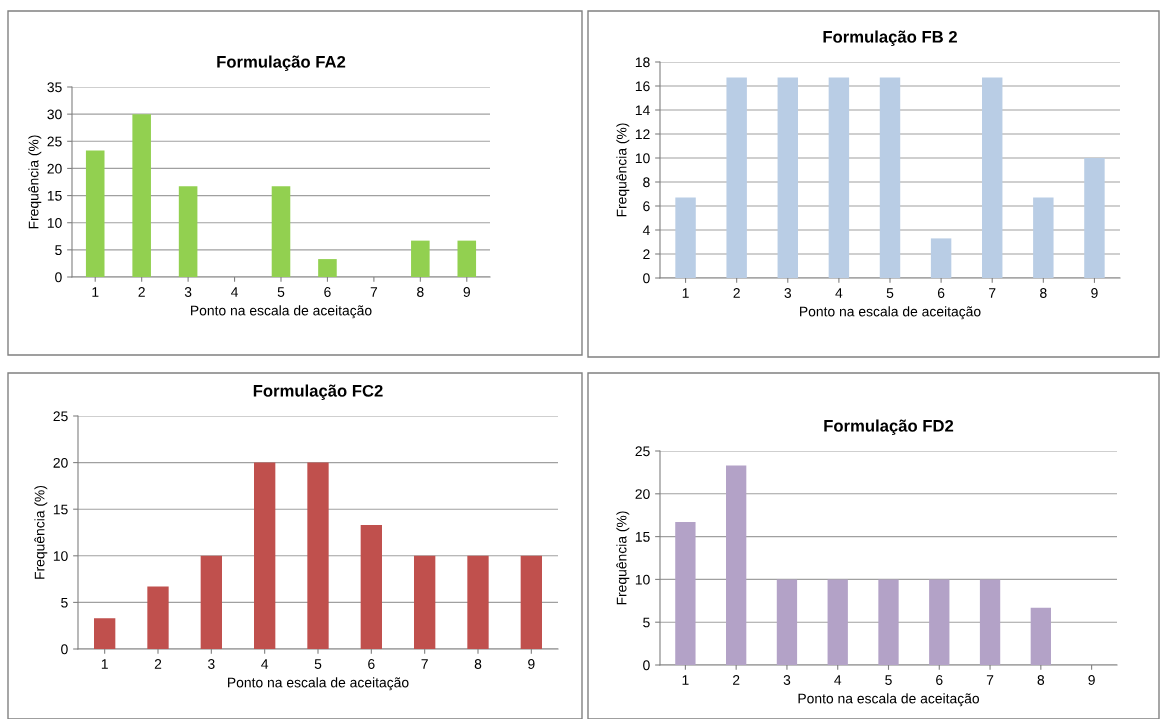 This screenshot has height=719, width=1160. What do you see at coordinates (281, 63) in the screenshot?
I see `chart-title: Formulação FA2` at bounding box center [281, 63].